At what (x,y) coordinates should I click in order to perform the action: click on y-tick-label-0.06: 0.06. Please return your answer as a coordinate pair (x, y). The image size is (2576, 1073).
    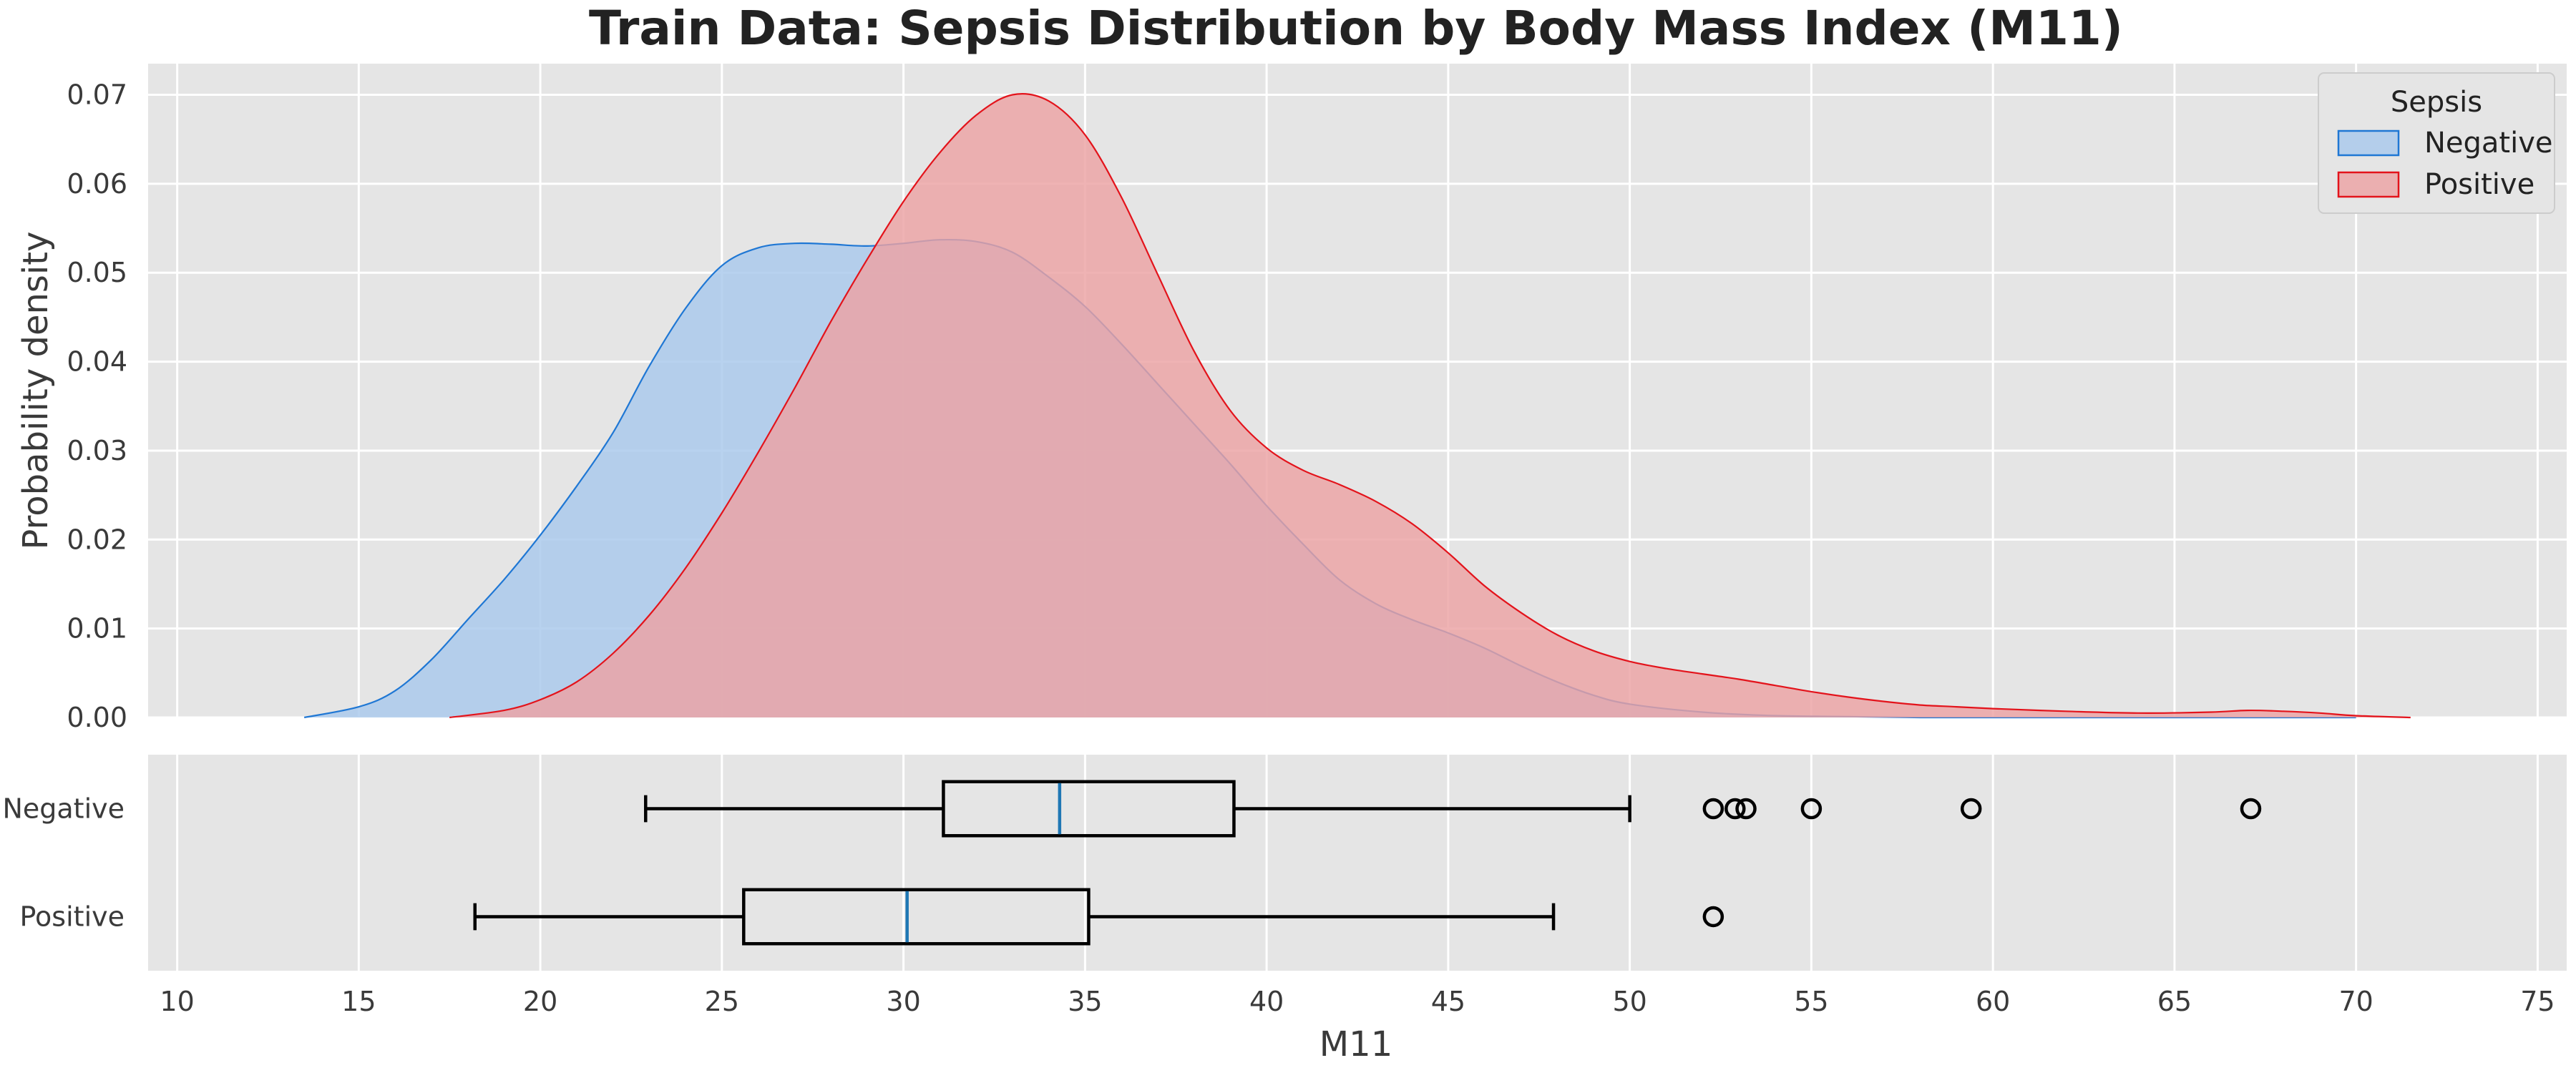
    Looking at the image, I should click on (97, 184).